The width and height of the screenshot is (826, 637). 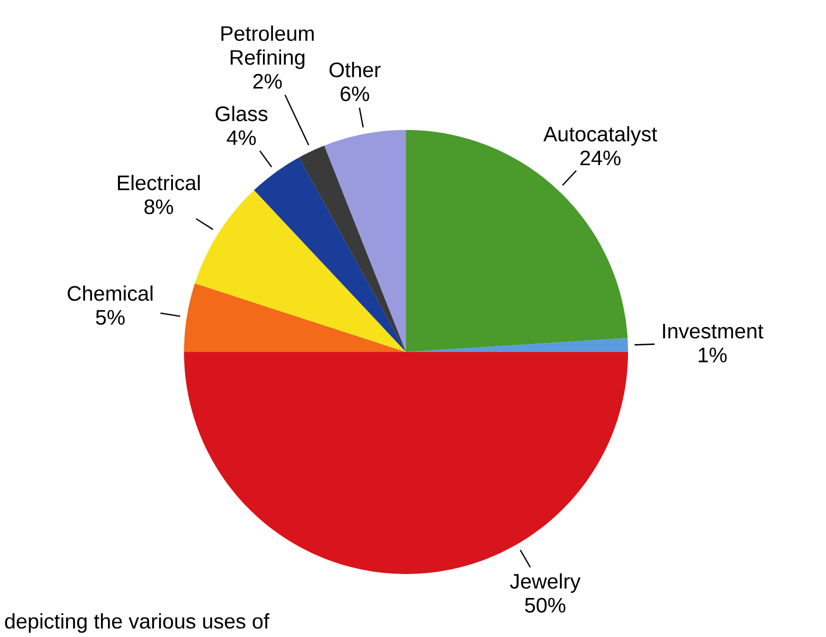 I want to click on slice-label: Jewelry, so click(x=545, y=583).